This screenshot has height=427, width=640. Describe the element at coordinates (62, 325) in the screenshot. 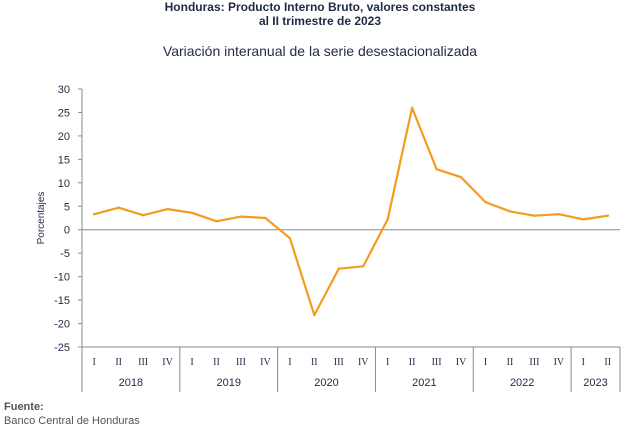

I see `y-tick-label: -20` at that location.